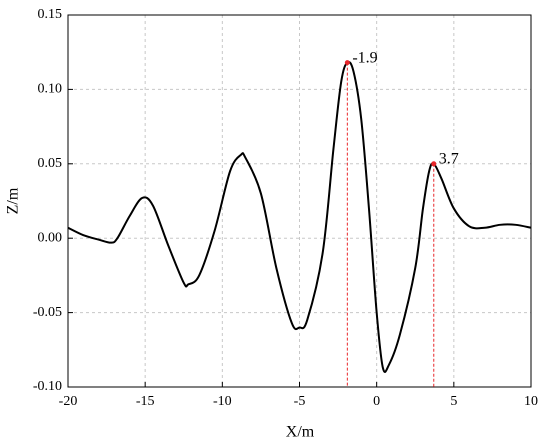 The width and height of the screenshot is (550, 448). I want to click on x-tick-label: 10, so click(531, 401).